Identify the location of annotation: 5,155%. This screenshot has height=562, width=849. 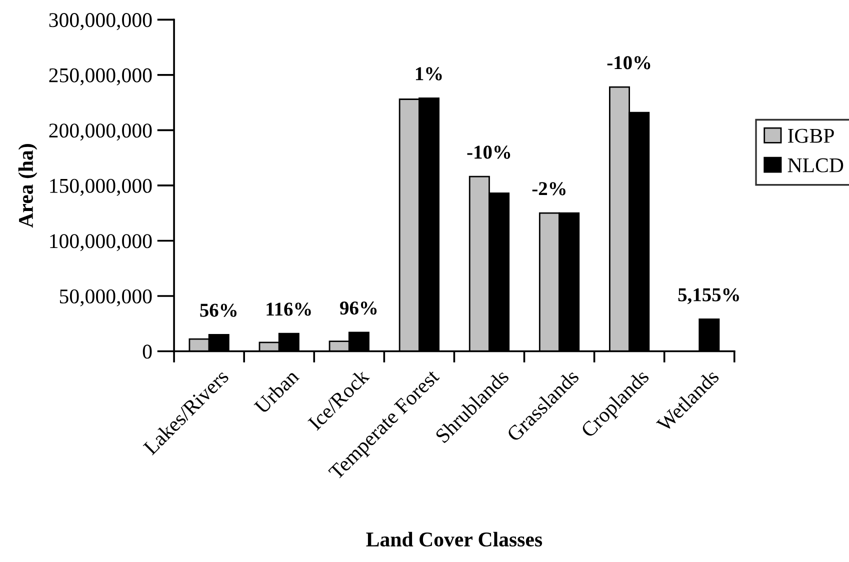
(708, 296).